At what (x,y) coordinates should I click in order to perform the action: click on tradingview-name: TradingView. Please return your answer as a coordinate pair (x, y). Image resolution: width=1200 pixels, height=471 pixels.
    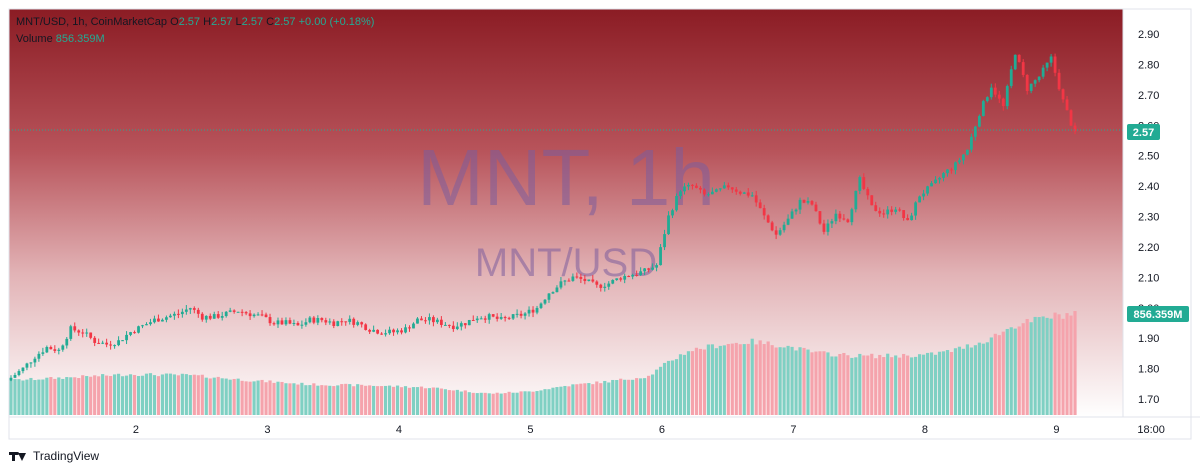
    Looking at the image, I should click on (66, 456).